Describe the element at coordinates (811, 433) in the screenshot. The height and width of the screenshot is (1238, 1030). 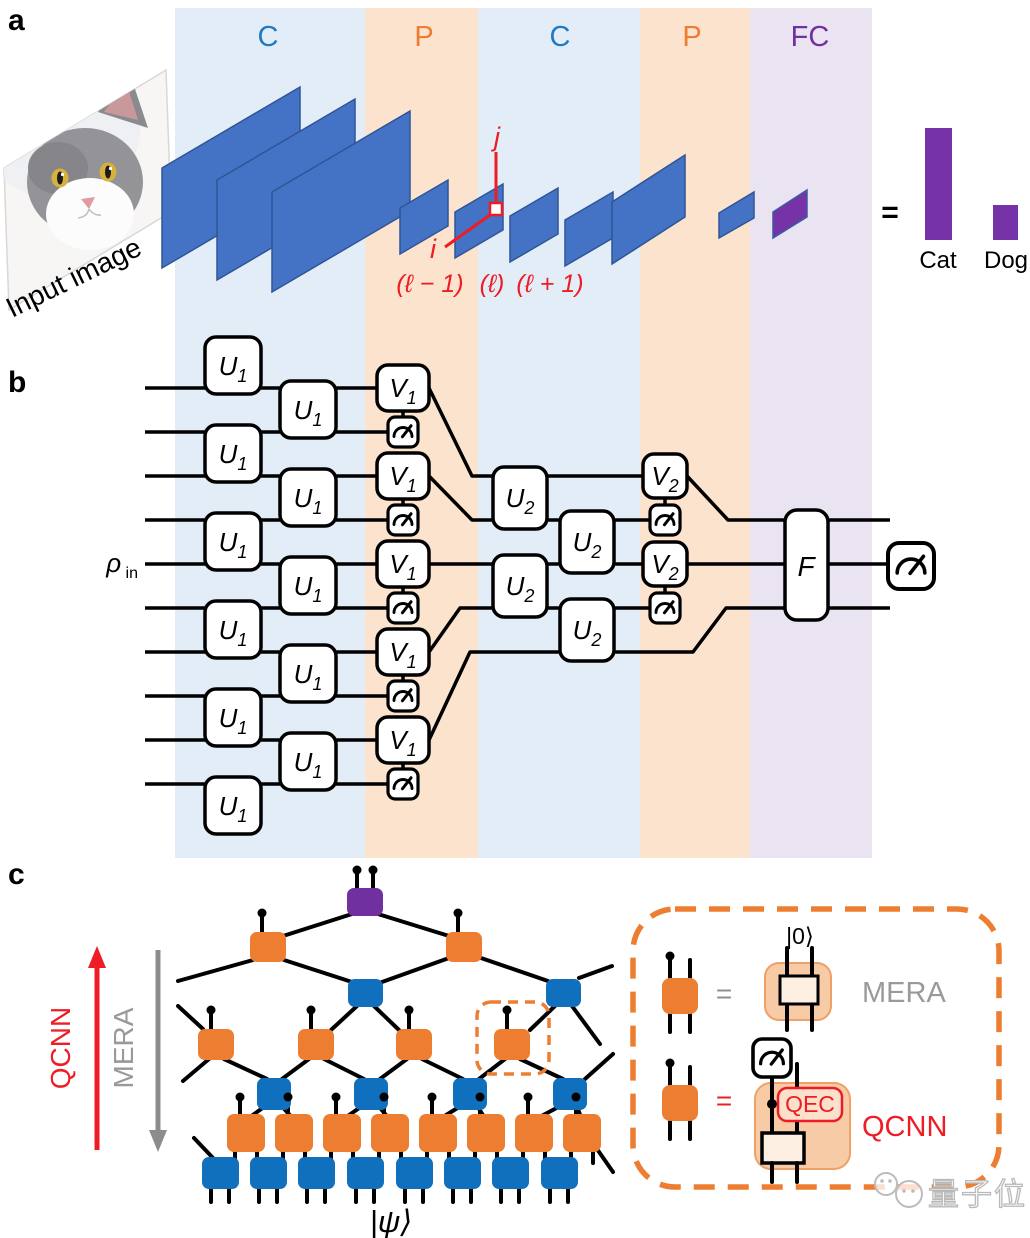
I see `band-fc` at that location.